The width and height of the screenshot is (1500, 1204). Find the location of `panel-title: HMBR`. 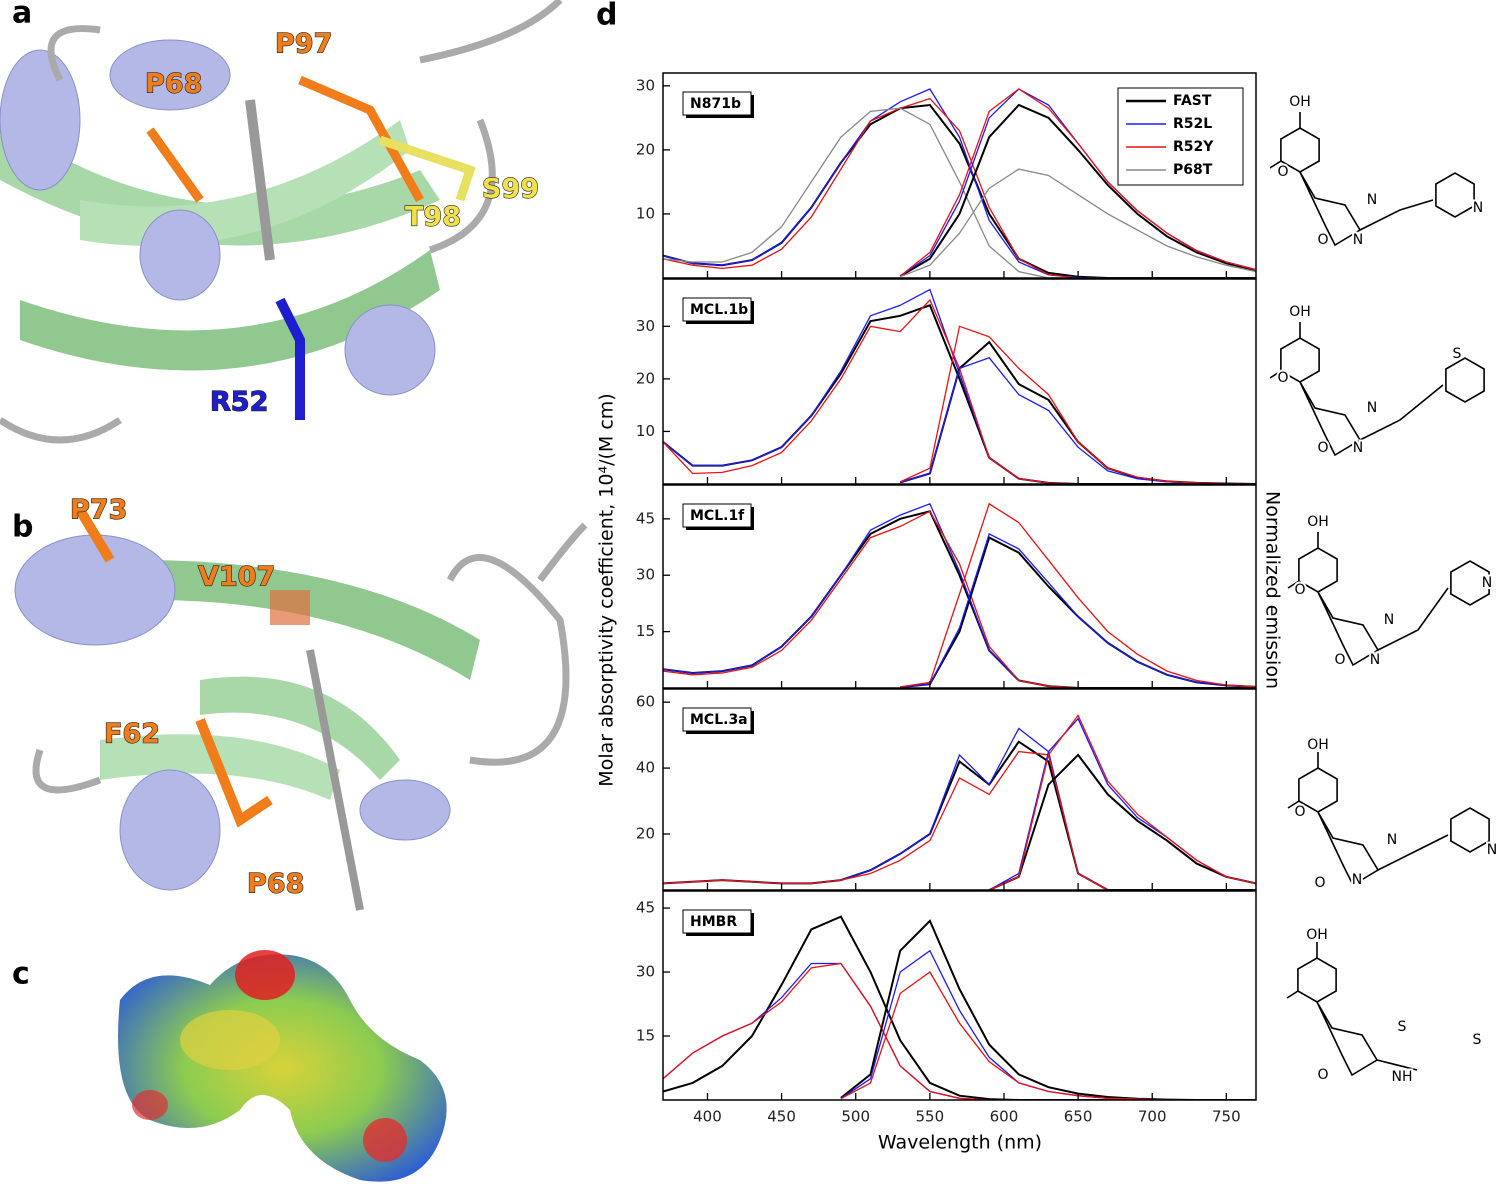

panel-title: HMBR is located at coordinates (713, 922).